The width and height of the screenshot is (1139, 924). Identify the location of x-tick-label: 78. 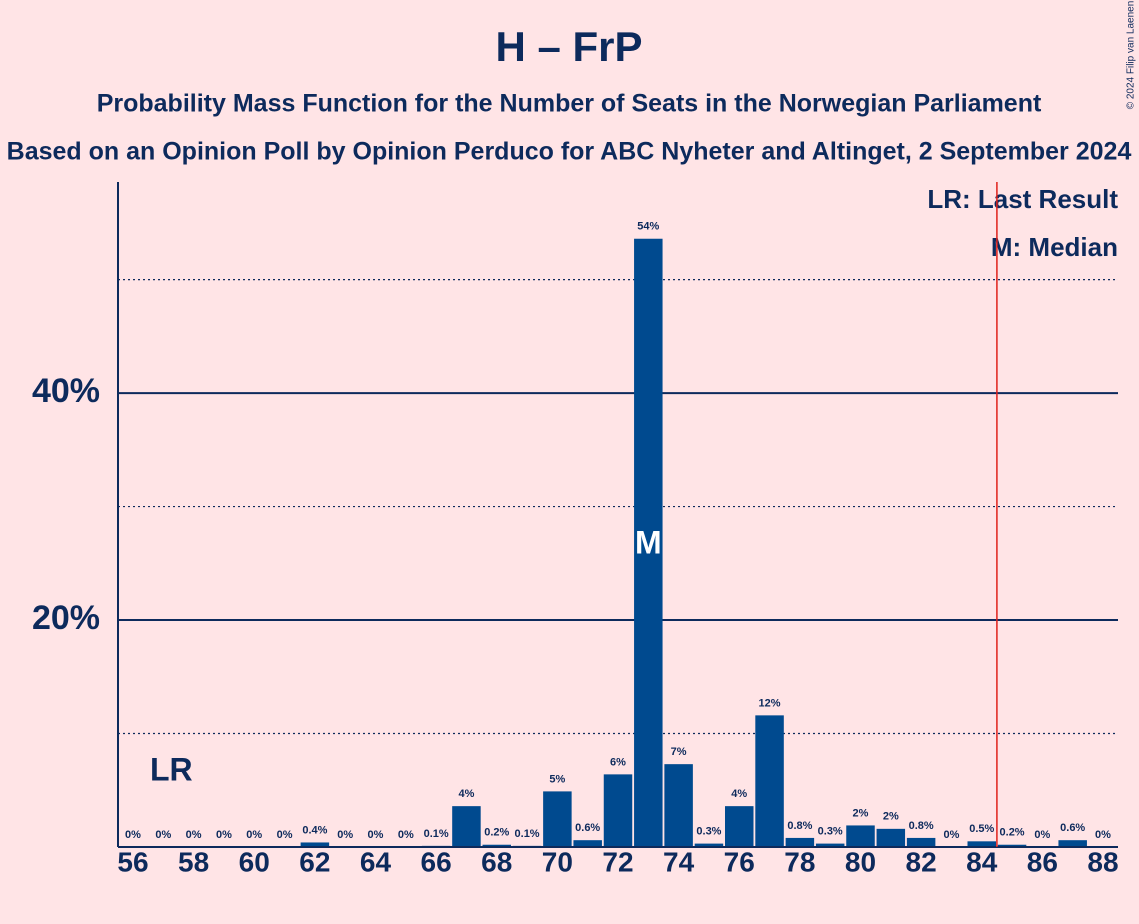
(799, 861).